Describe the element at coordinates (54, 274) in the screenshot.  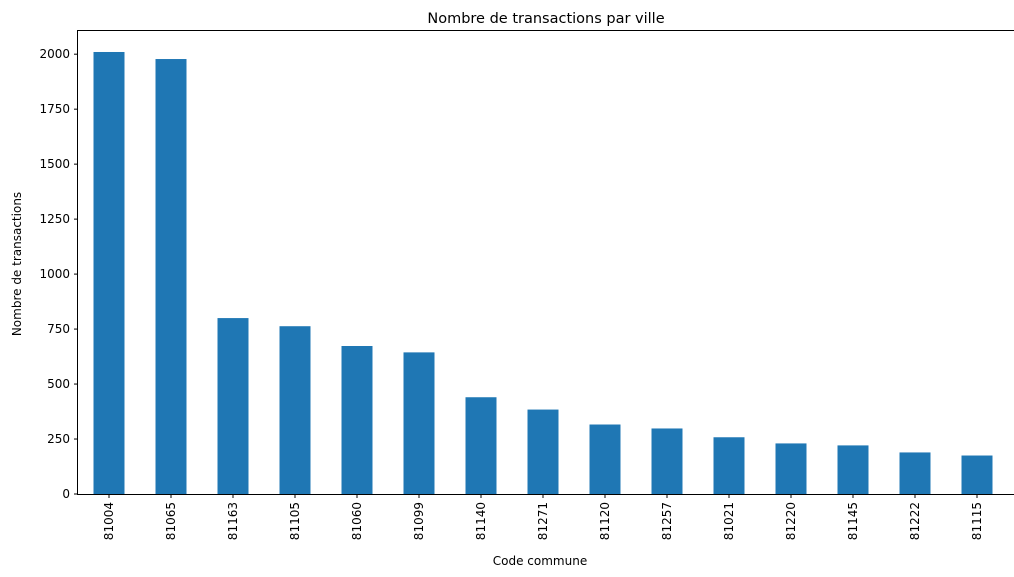
I see `y-tick-label: 1000` at that location.